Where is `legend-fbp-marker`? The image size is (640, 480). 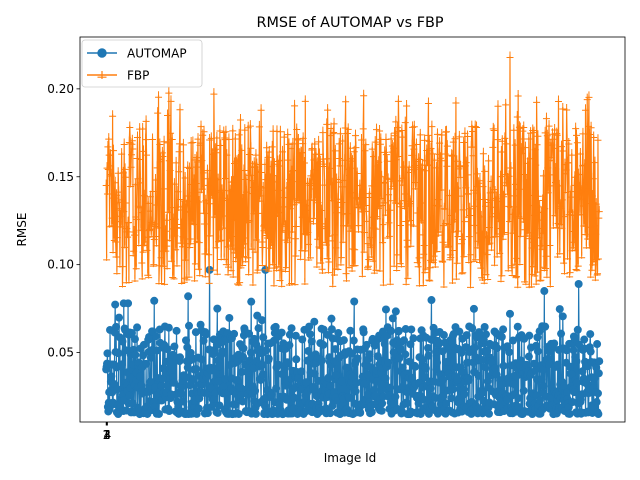 legend-fbp-marker is located at coordinates (102, 75).